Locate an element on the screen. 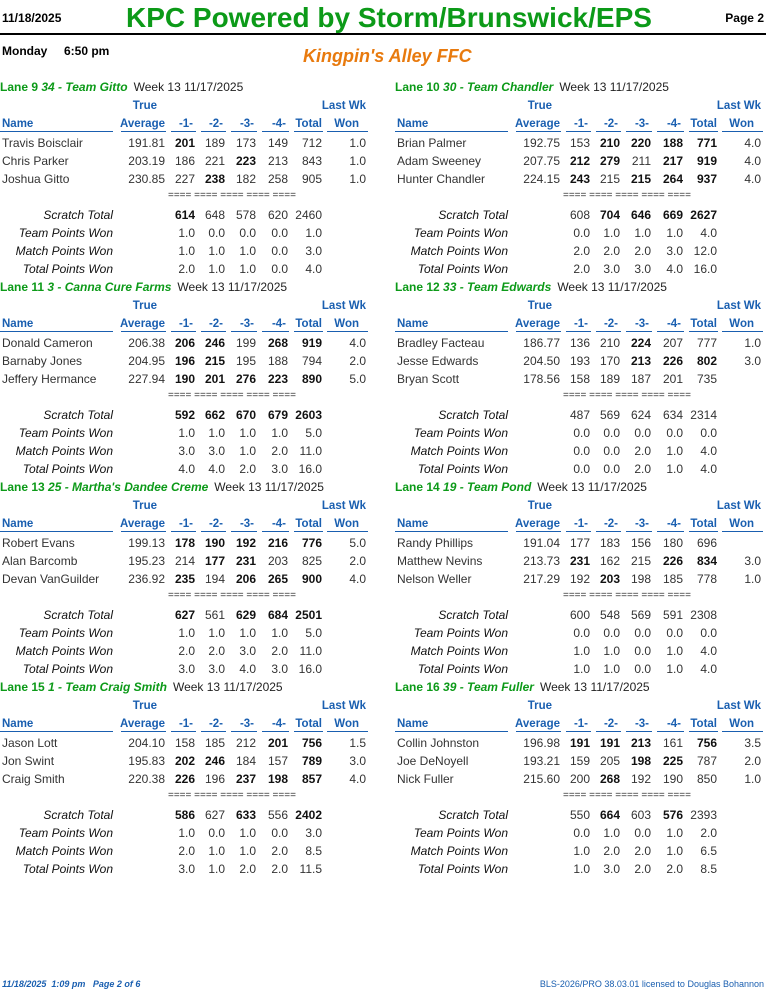  summary-total: 2393 is located at coordinates (703, 815).